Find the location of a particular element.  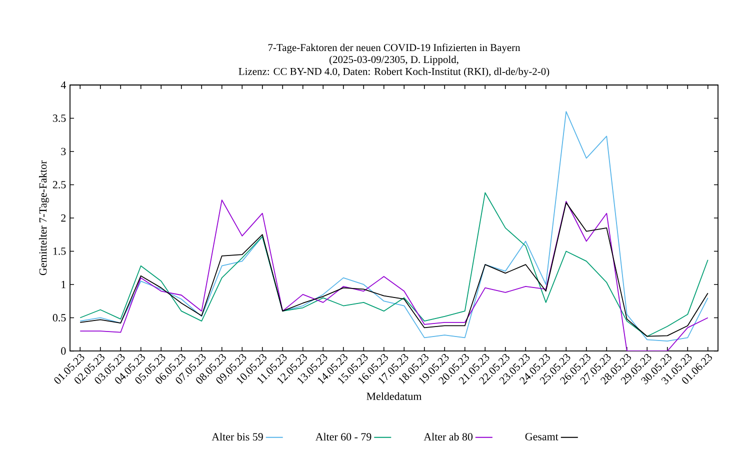

y-tick-label: 1.5 is located at coordinates (59, 251).